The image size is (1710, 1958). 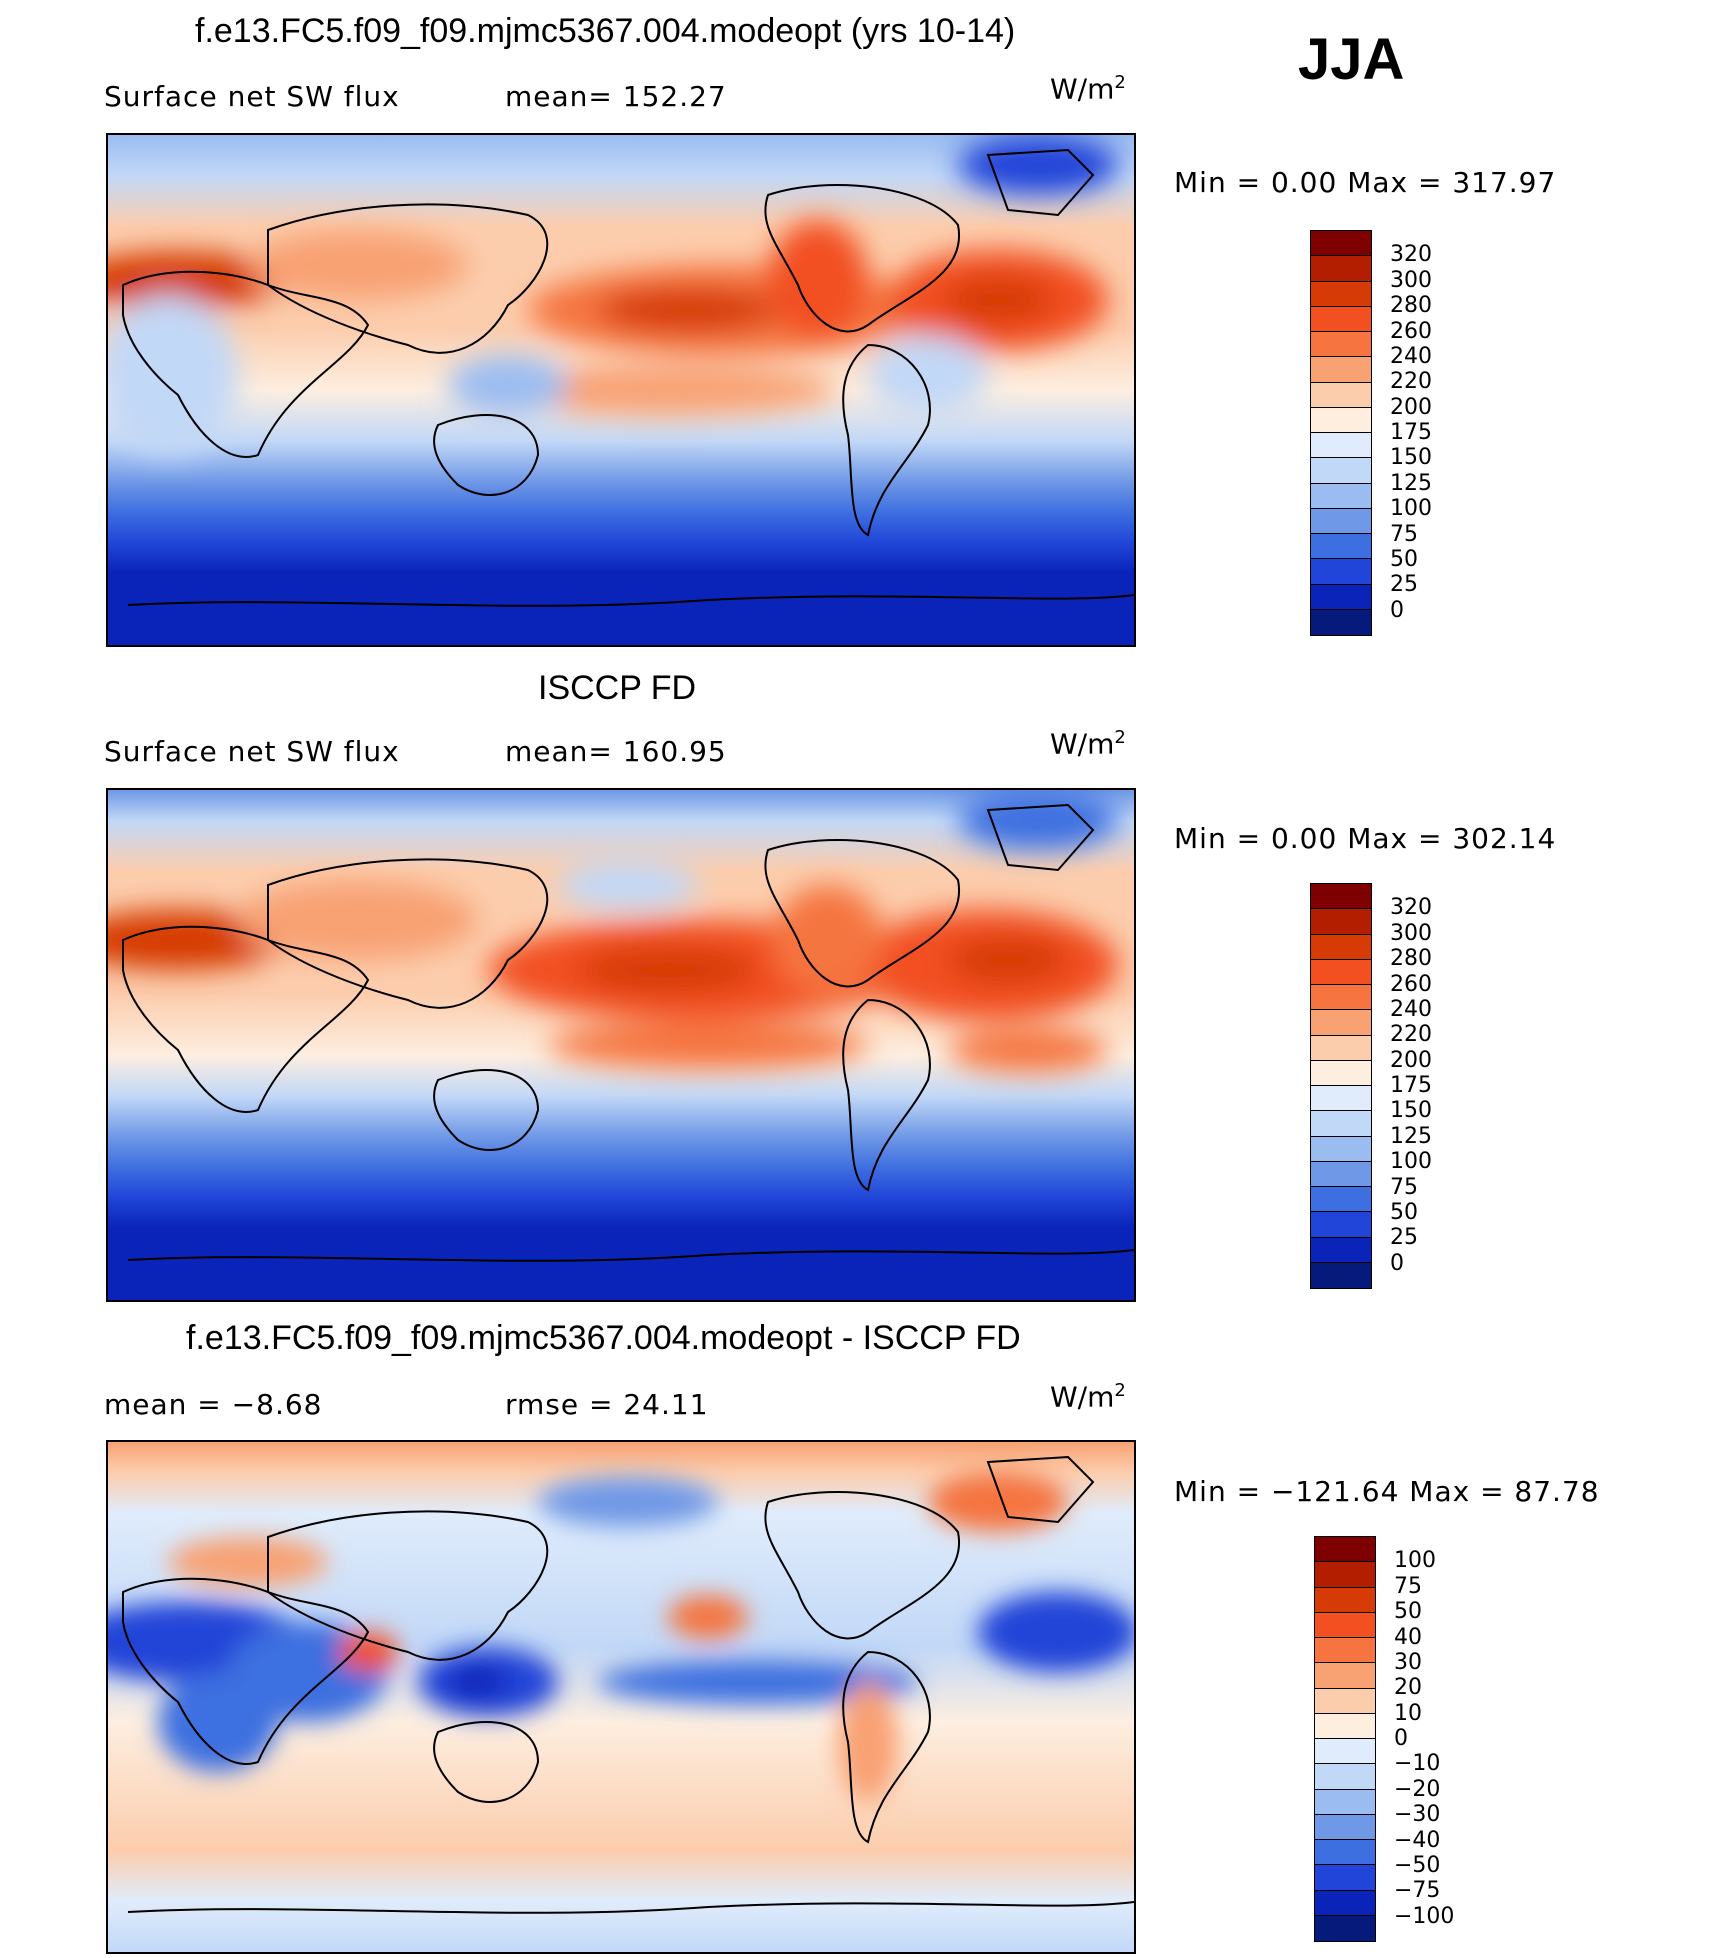 I want to click on colorbar-tick-label: 200, so click(x=1411, y=407).